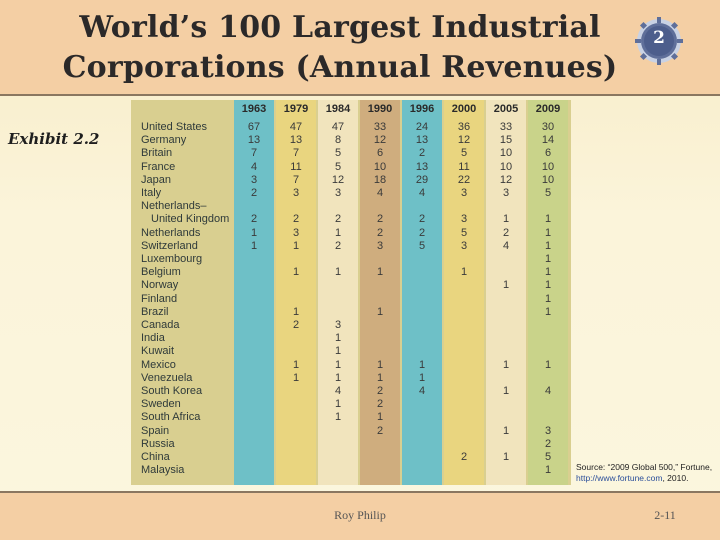  What do you see at coordinates (158, 443) in the screenshot?
I see `country-label: Russia` at bounding box center [158, 443].